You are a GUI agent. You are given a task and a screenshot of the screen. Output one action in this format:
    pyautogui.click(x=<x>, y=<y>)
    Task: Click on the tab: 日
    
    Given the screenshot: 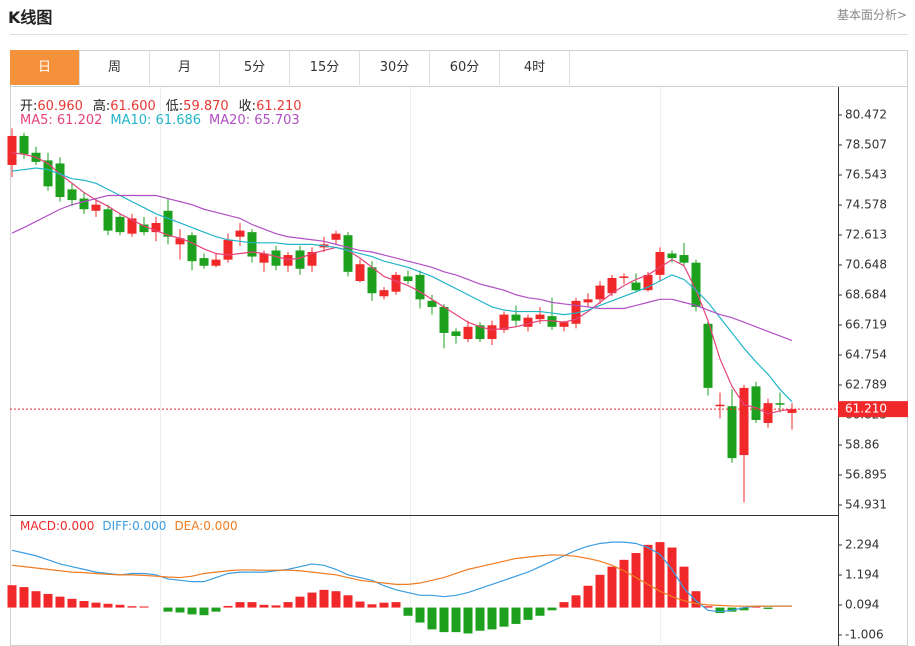 What is the action you would take?
    pyautogui.click(x=45, y=67)
    